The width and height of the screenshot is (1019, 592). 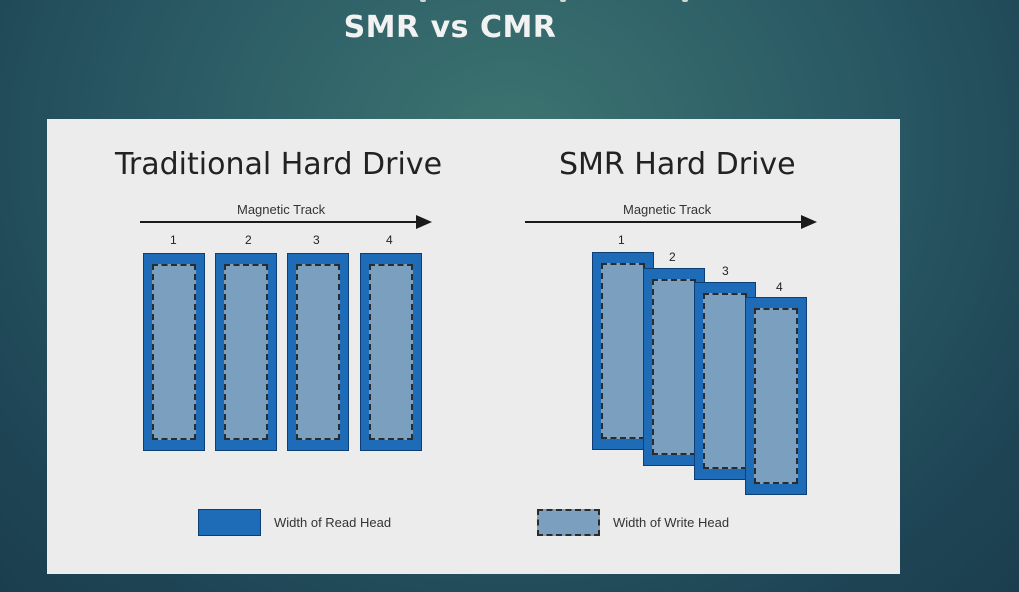 What do you see at coordinates (389, 240) in the screenshot?
I see `traditional-track-number: 4` at bounding box center [389, 240].